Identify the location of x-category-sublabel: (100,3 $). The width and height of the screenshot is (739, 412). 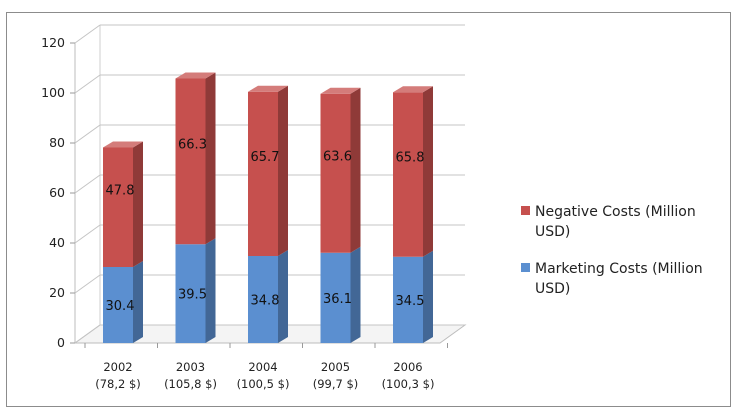
(408, 384).